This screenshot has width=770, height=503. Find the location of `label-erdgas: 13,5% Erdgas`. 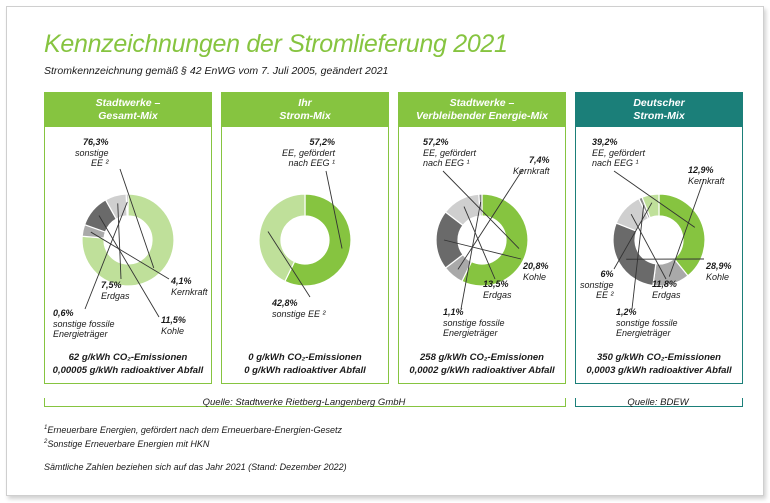

label-erdgas: 13,5% Erdgas is located at coordinates (497, 289).